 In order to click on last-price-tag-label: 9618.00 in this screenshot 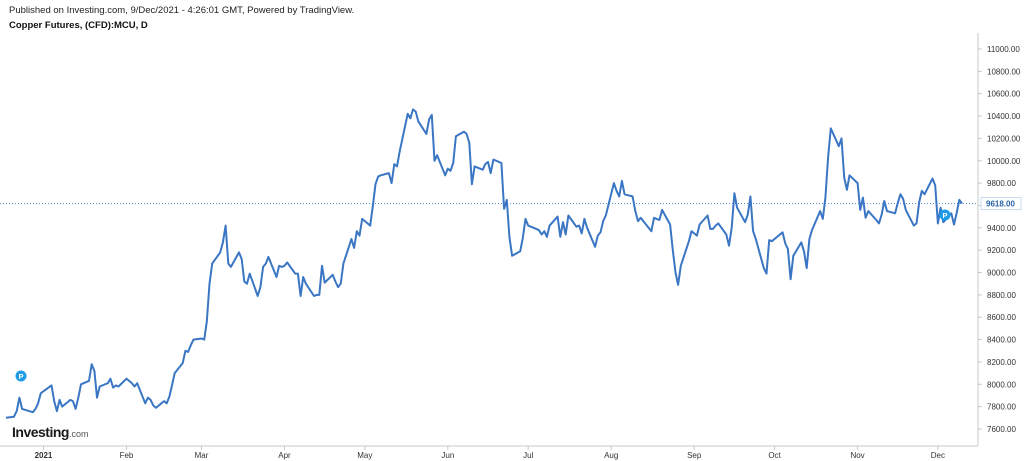, I will do `click(1000, 203)`.